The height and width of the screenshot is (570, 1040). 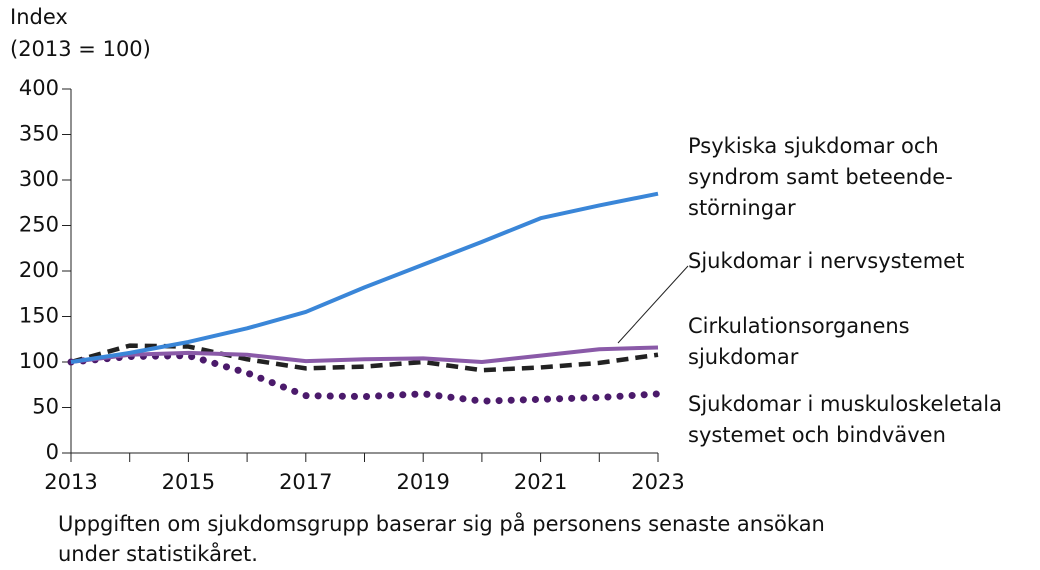 What do you see at coordinates (422, 482) in the screenshot?
I see `x-tick-label: 2019` at bounding box center [422, 482].